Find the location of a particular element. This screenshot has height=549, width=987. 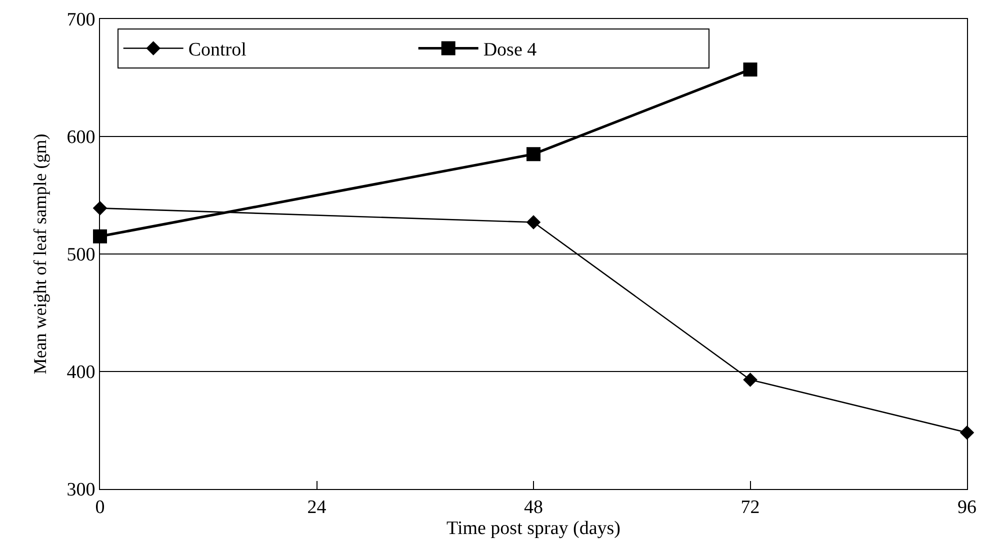

legend-label: Control is located at coordinates (217, 50).